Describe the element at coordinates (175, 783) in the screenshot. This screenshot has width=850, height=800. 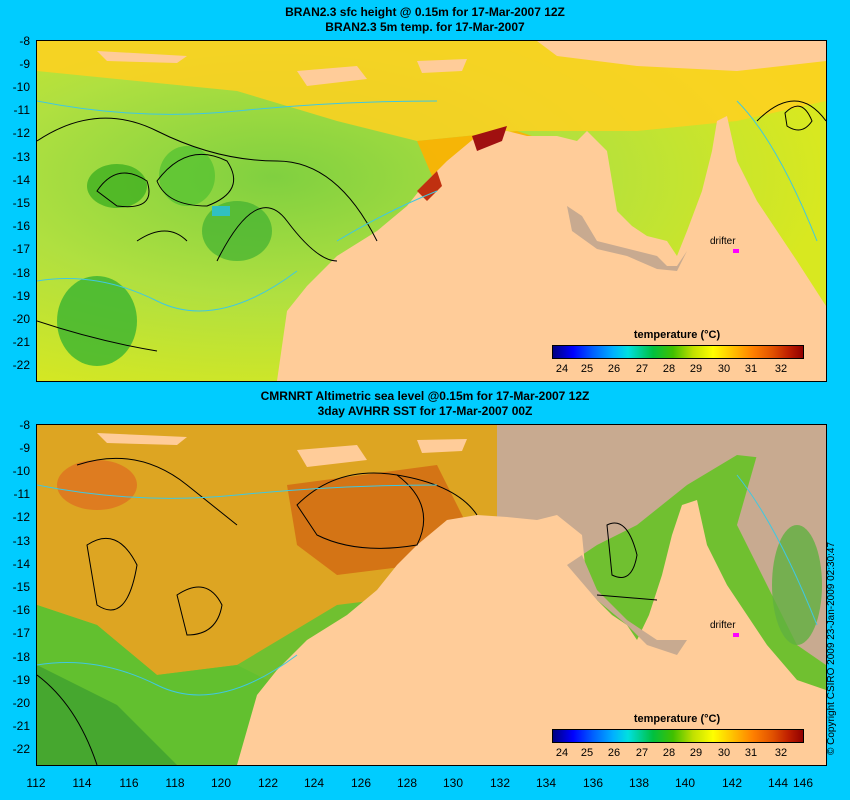
I see `x-label: 118` at that location.